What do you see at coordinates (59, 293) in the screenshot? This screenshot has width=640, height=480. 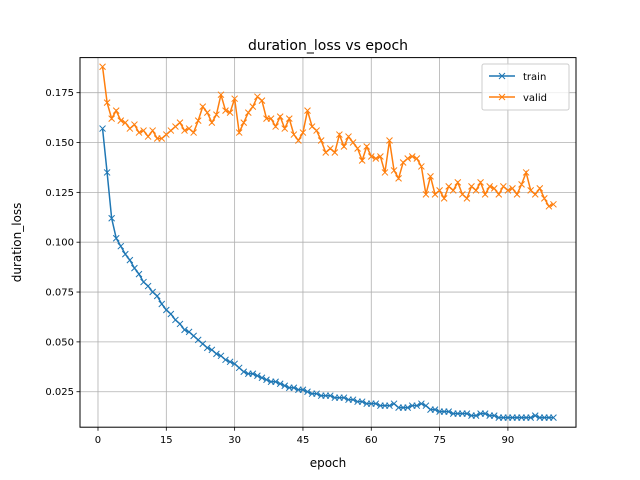 I see `y-tick-label: 0.075` at bounding box center [59, 293].